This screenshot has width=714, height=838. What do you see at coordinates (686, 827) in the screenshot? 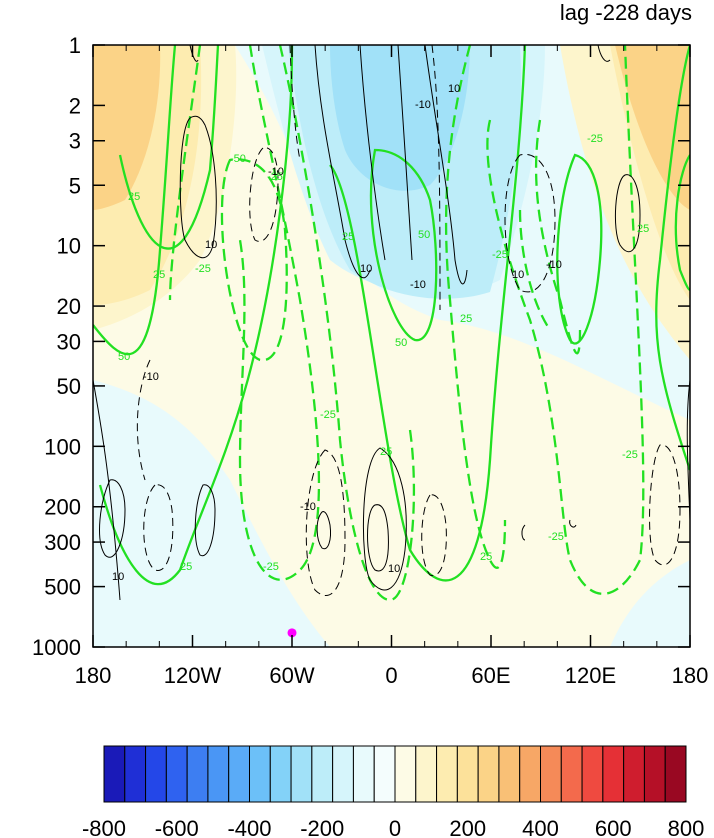
I see `colorbar-tick-label: 800` at bounding box center [686, 827].